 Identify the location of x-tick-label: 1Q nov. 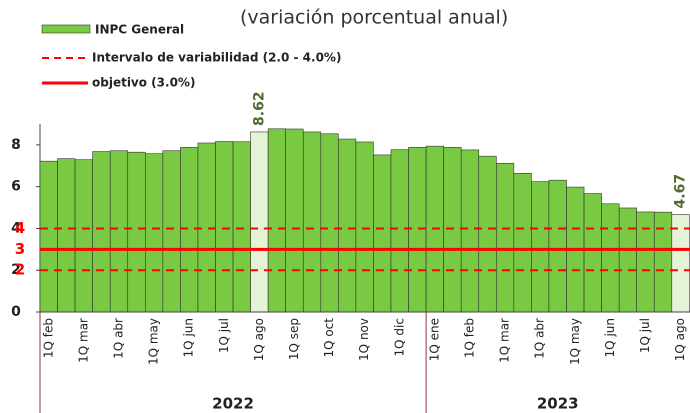
(364, 339).